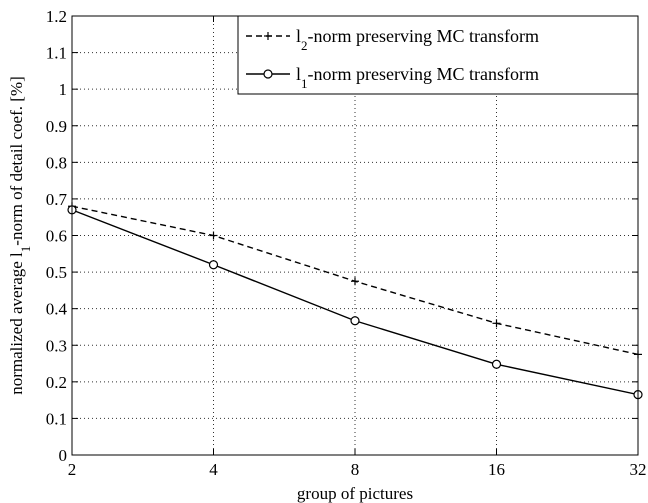 Image resolution: width=648 pixels, height=503 pixels. Describe the element at coordinates (63, 89) in the screenshot. I see `y-tick-label: 1` at that location.